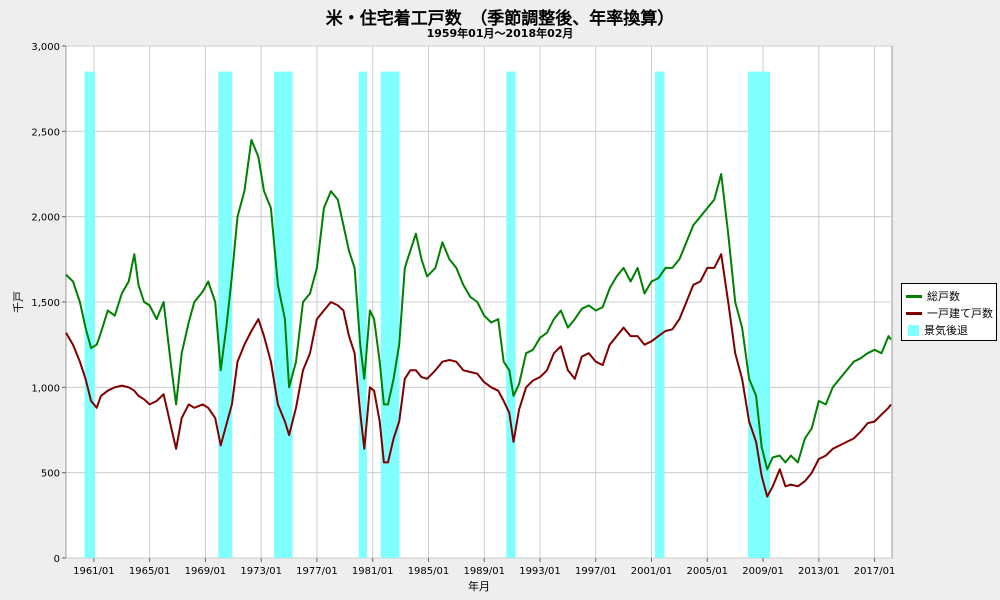 This screenshot has width=1000, height=600. Describe the element at coordinates (94, 571) in the screenshot. I see `x-tick-label: 1961/01` at that location.